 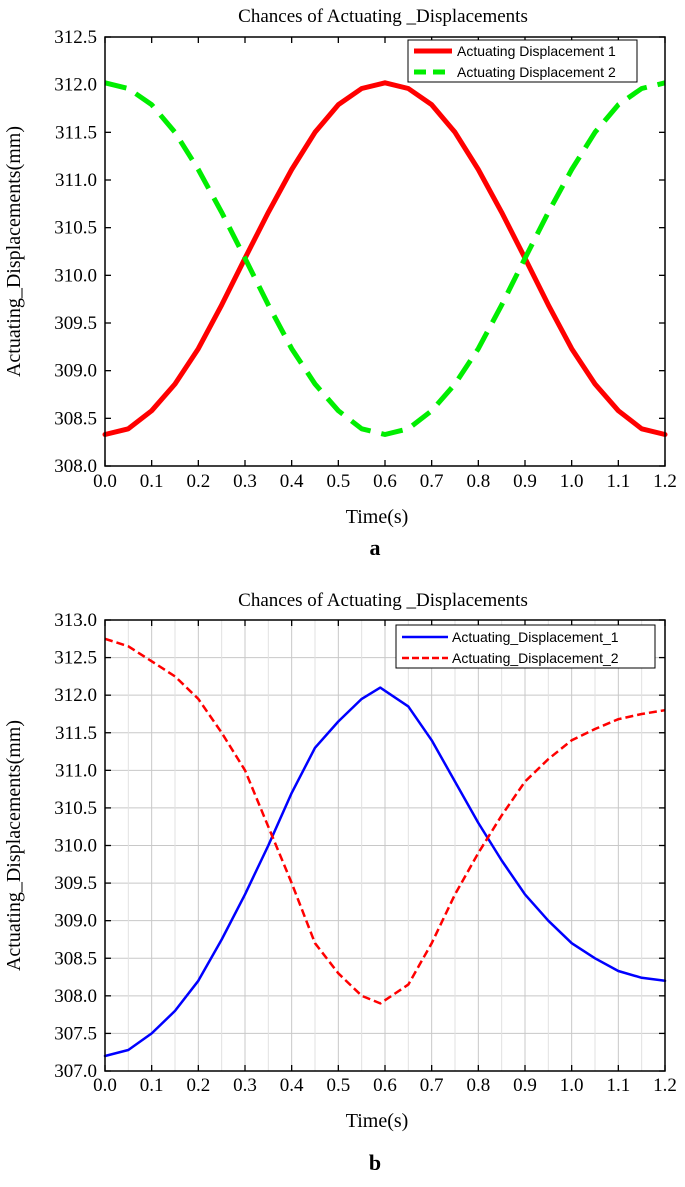 I want to click on legend-label-2: Actuating Displacement 2, so click(x=536, y=72).